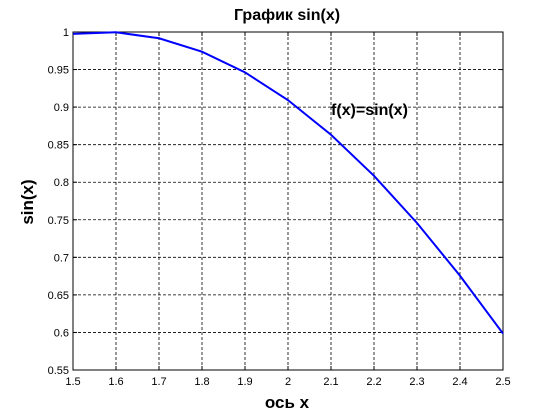  Describe the element at coordinates (58, 296) in the screenshot. I see `y-tick-label: 0.65` at that location.